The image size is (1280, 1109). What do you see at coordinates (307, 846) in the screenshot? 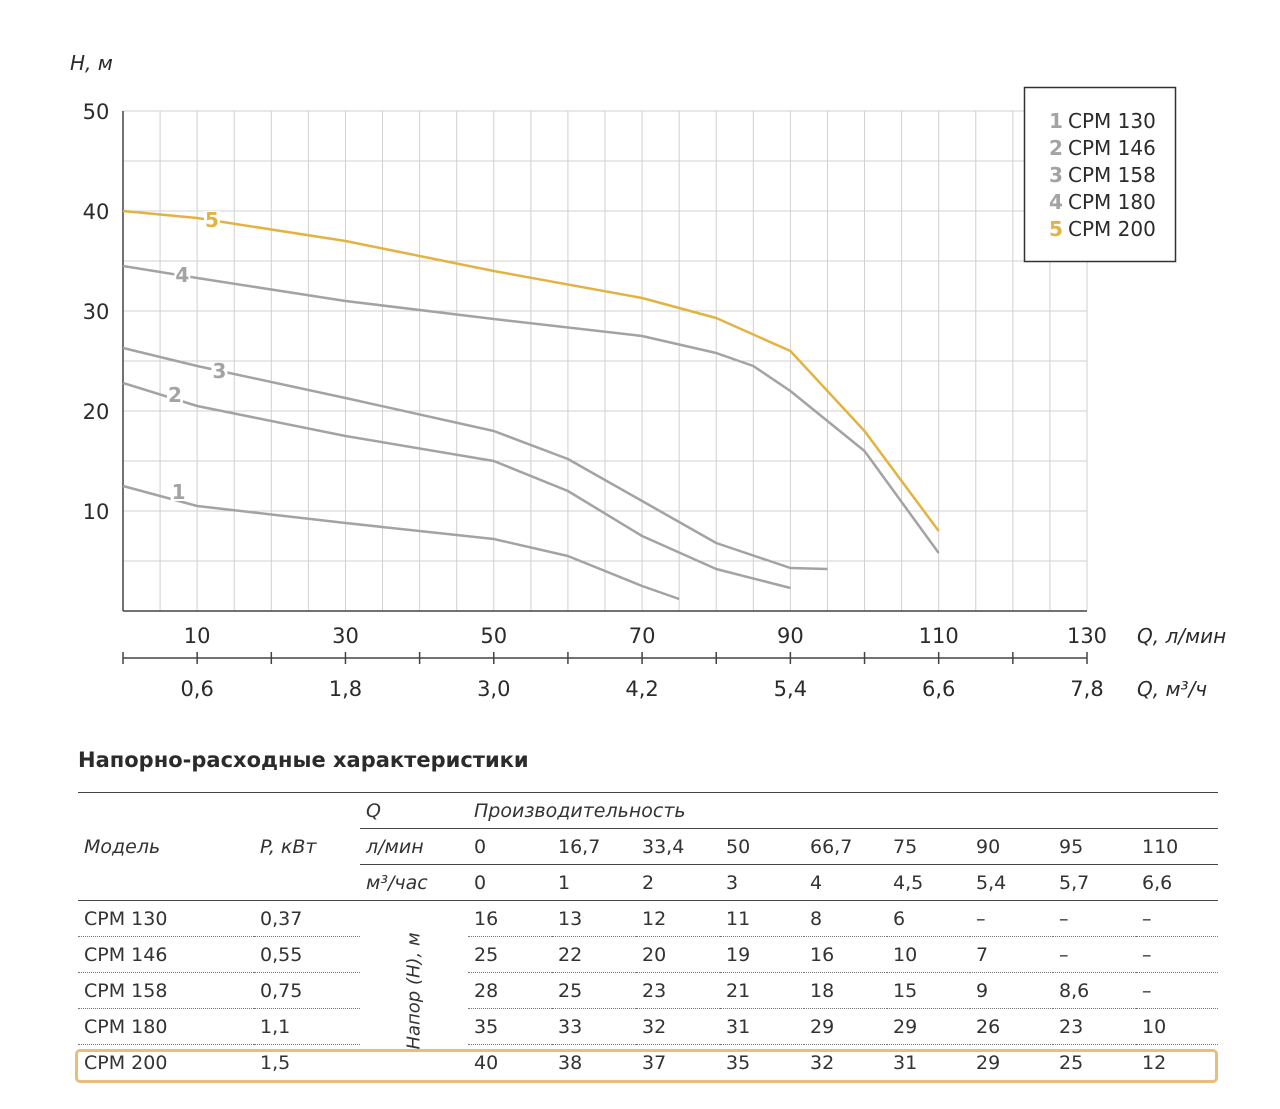
I see `power-header: P, кВт` at bounding box center [307, 846].